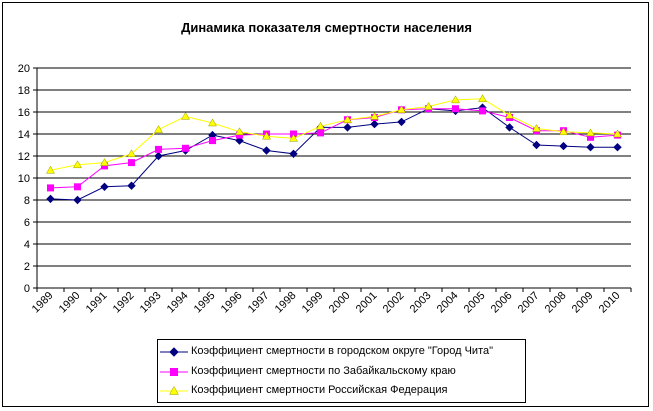 This screenshot has width=653, height=411. I want to click on x-tick-label: 1990, so click(70, 303).